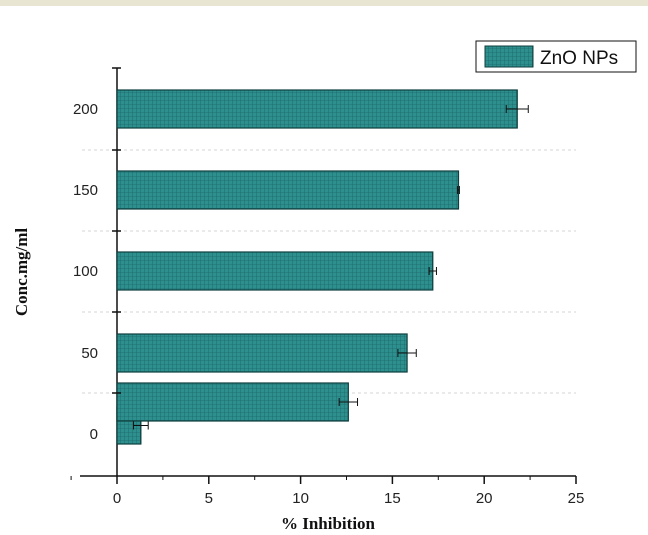 The height and width of the screenshot is (535, 648). What do you see at coordinates (89, 353) in the screenshot?
I see `y-tick-label-50: 50` at bounding box center [89, 353].